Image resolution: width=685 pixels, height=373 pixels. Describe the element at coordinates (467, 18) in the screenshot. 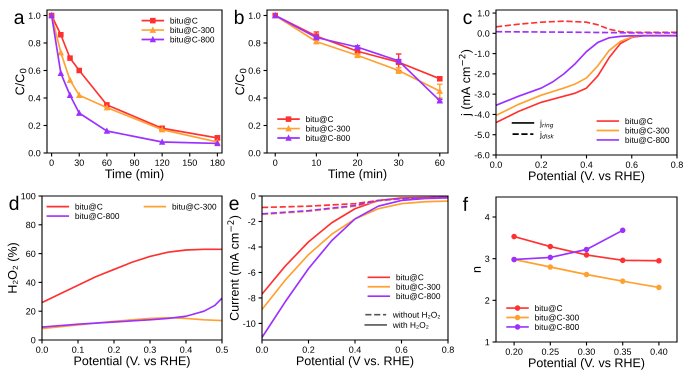

I see `chart-title: c` at that location.